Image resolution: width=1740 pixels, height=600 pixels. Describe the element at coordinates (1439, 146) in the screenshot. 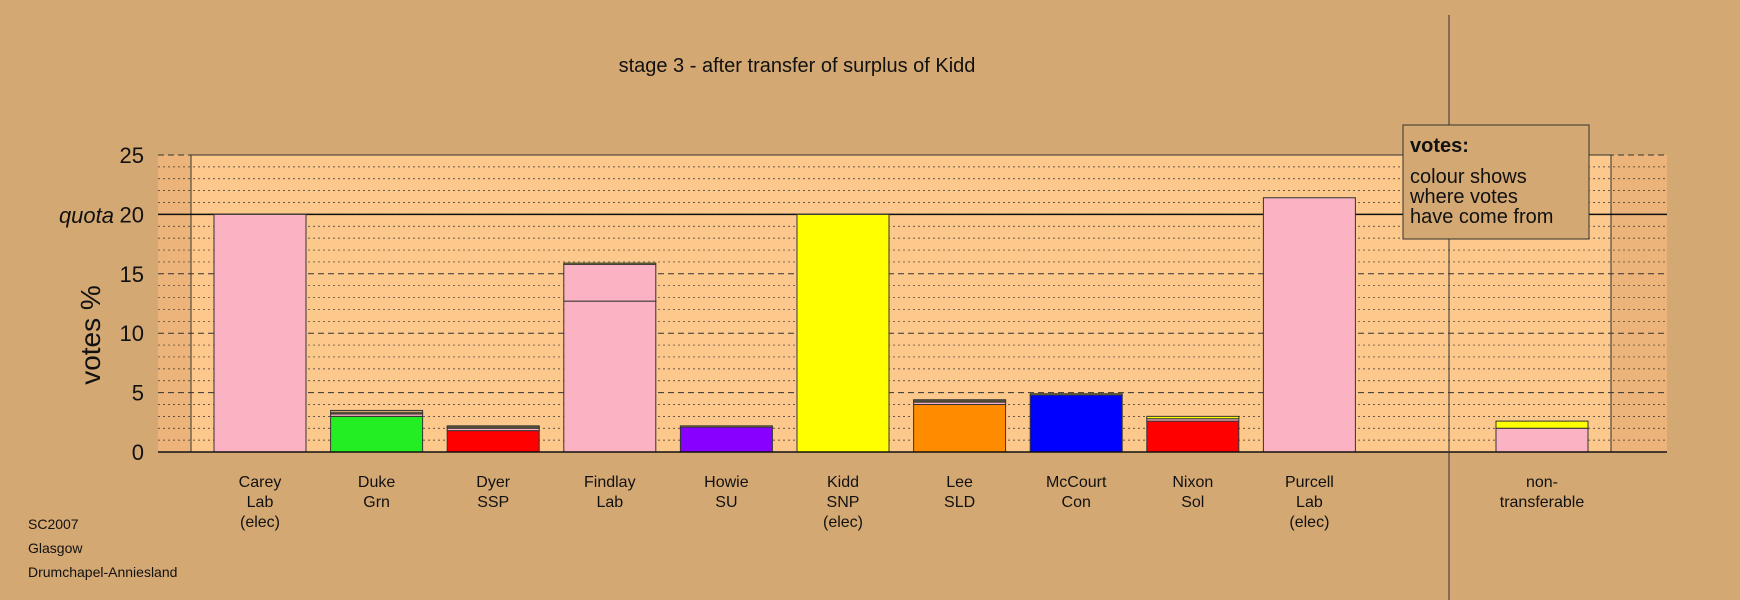

I see `legend-heading: votes:` at that location.